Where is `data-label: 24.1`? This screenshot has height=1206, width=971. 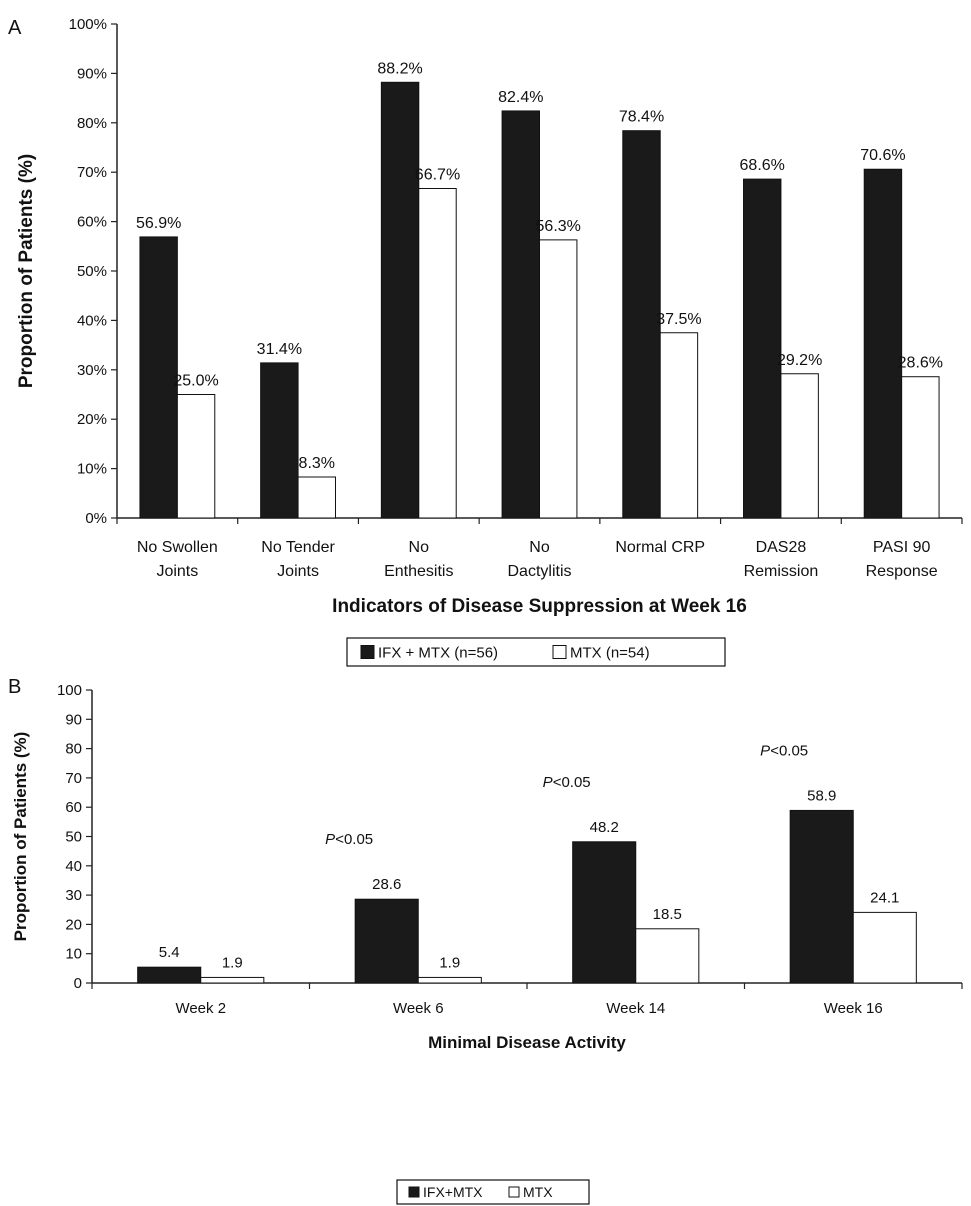 data-label: 24.1 is located at coordinates (884, 897).